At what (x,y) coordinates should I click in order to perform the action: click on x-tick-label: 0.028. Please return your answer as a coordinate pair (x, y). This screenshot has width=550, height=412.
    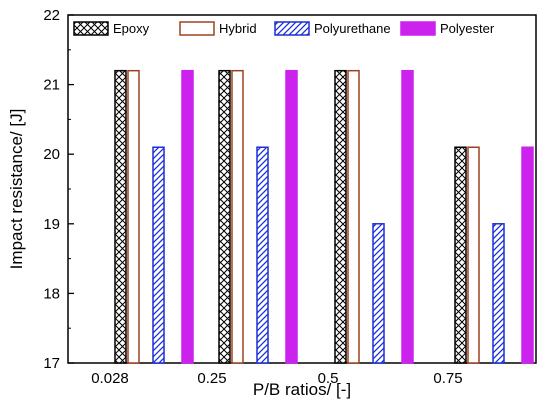
    Looking at the image, I should click on (110, 378).